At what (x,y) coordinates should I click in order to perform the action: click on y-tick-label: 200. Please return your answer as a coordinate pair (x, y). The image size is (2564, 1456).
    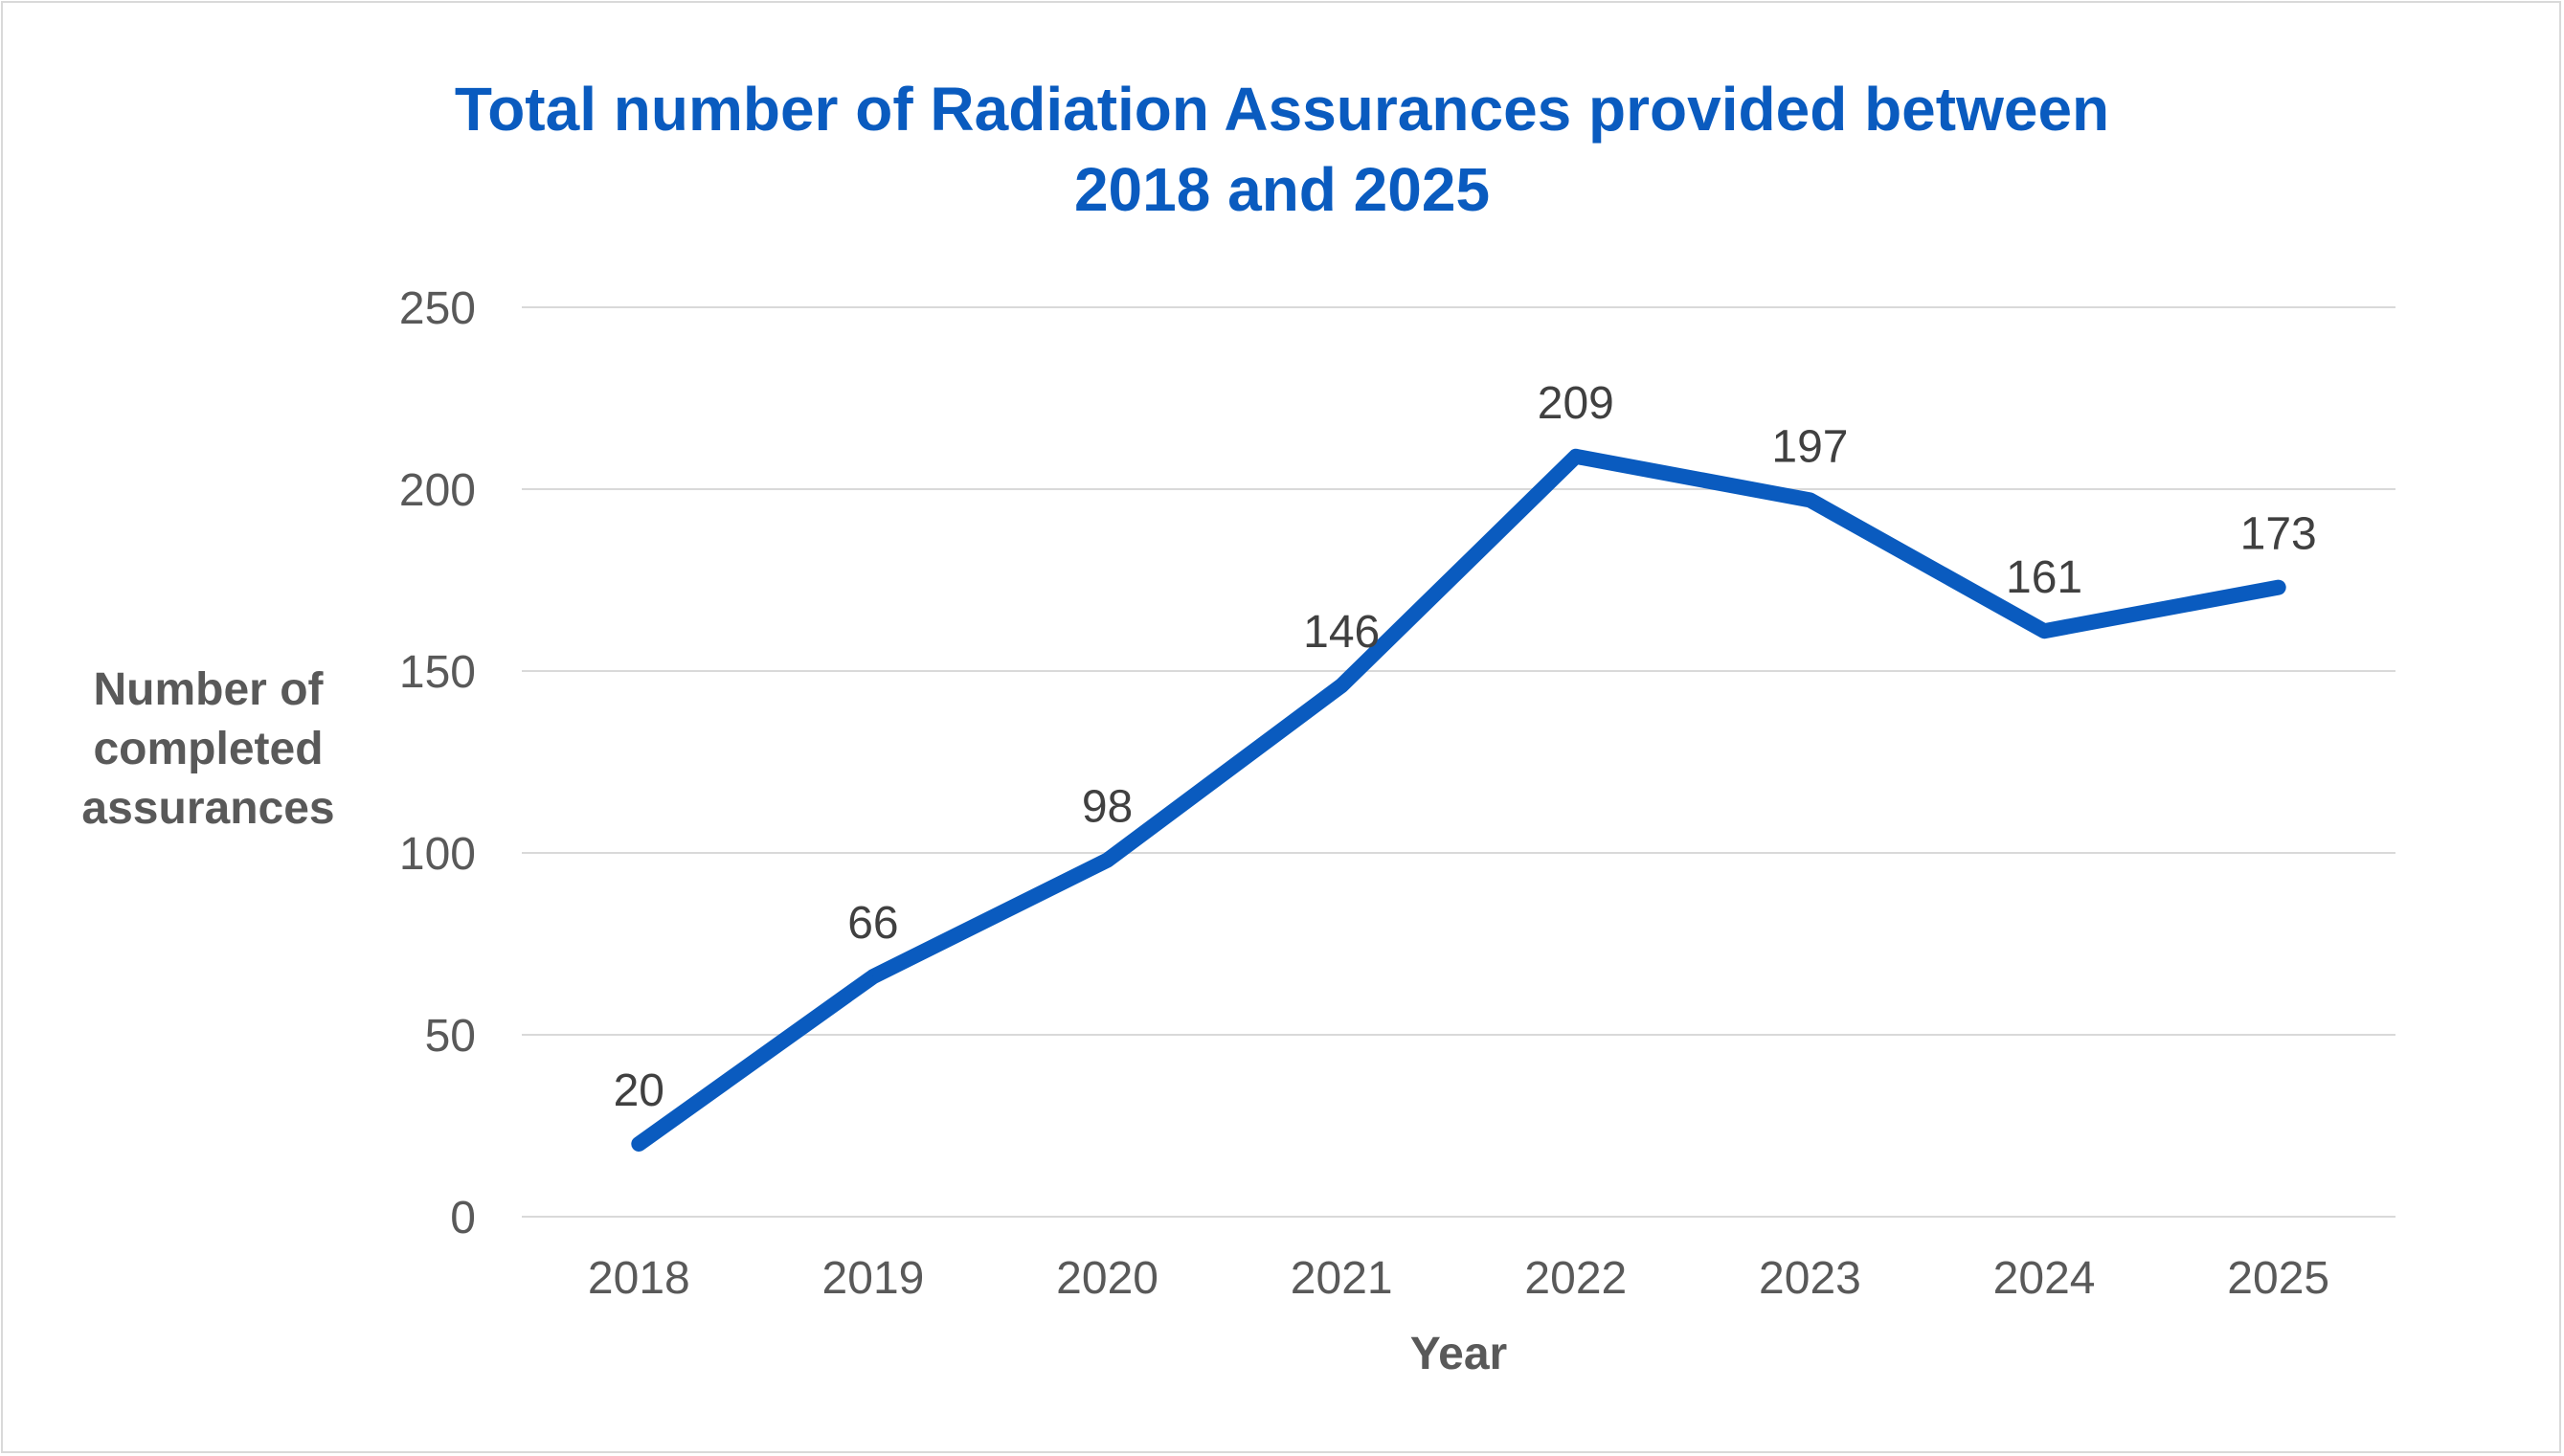
    Looking at the image, I should click on (437, 491).